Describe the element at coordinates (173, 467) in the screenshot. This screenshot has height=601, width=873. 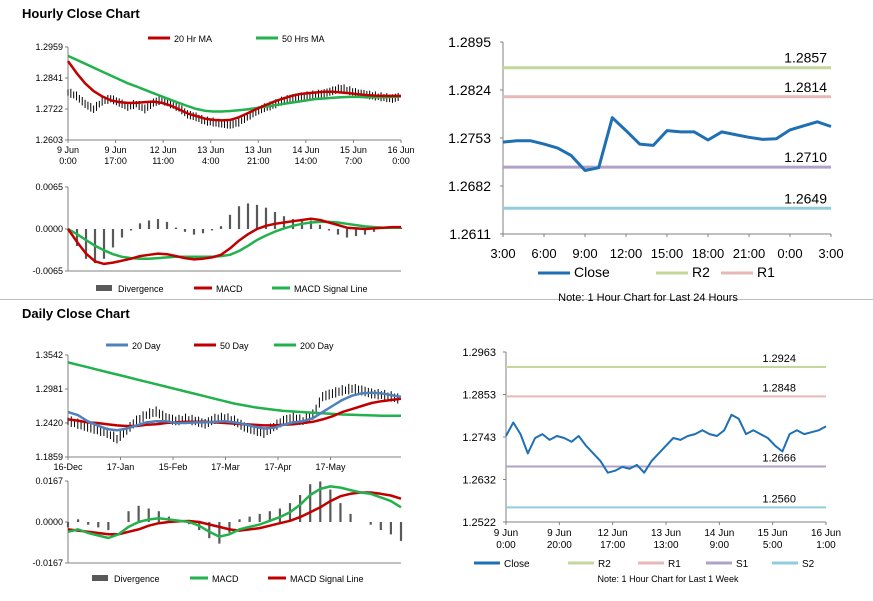
I see `x-tick-label: 15-Feb` at that location.